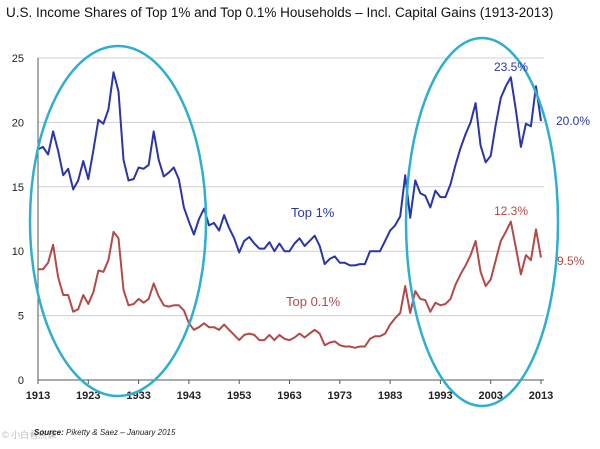 Image resolution: width=600 pixels, height=449 pixels. Describe the element at coordinates (88, 396) in the screenshot. I see `x-tick-label: 1923` at that location.